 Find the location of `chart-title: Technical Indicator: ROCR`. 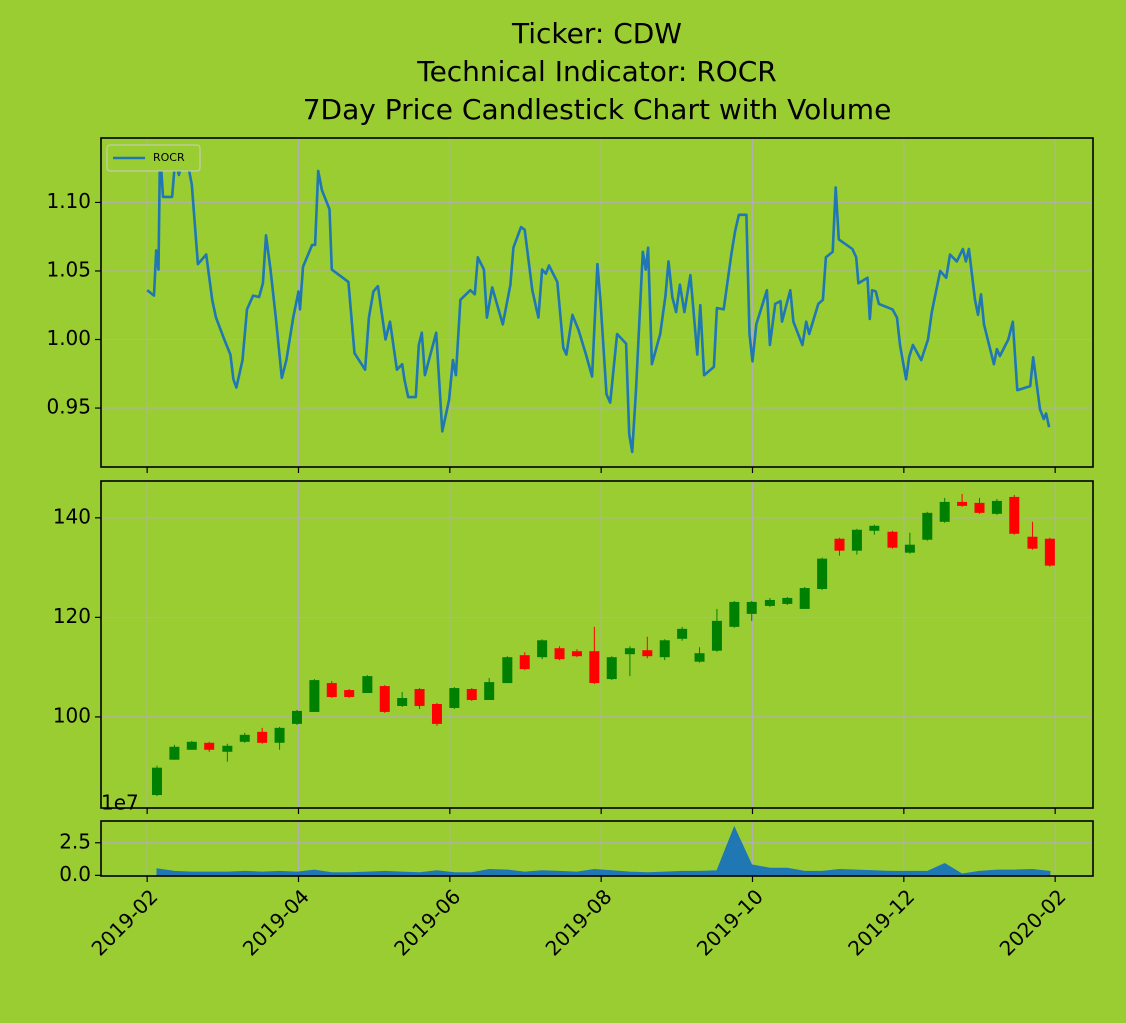

chart-title: Technical Indicator: ROCR is located at coordinates (596, 71).